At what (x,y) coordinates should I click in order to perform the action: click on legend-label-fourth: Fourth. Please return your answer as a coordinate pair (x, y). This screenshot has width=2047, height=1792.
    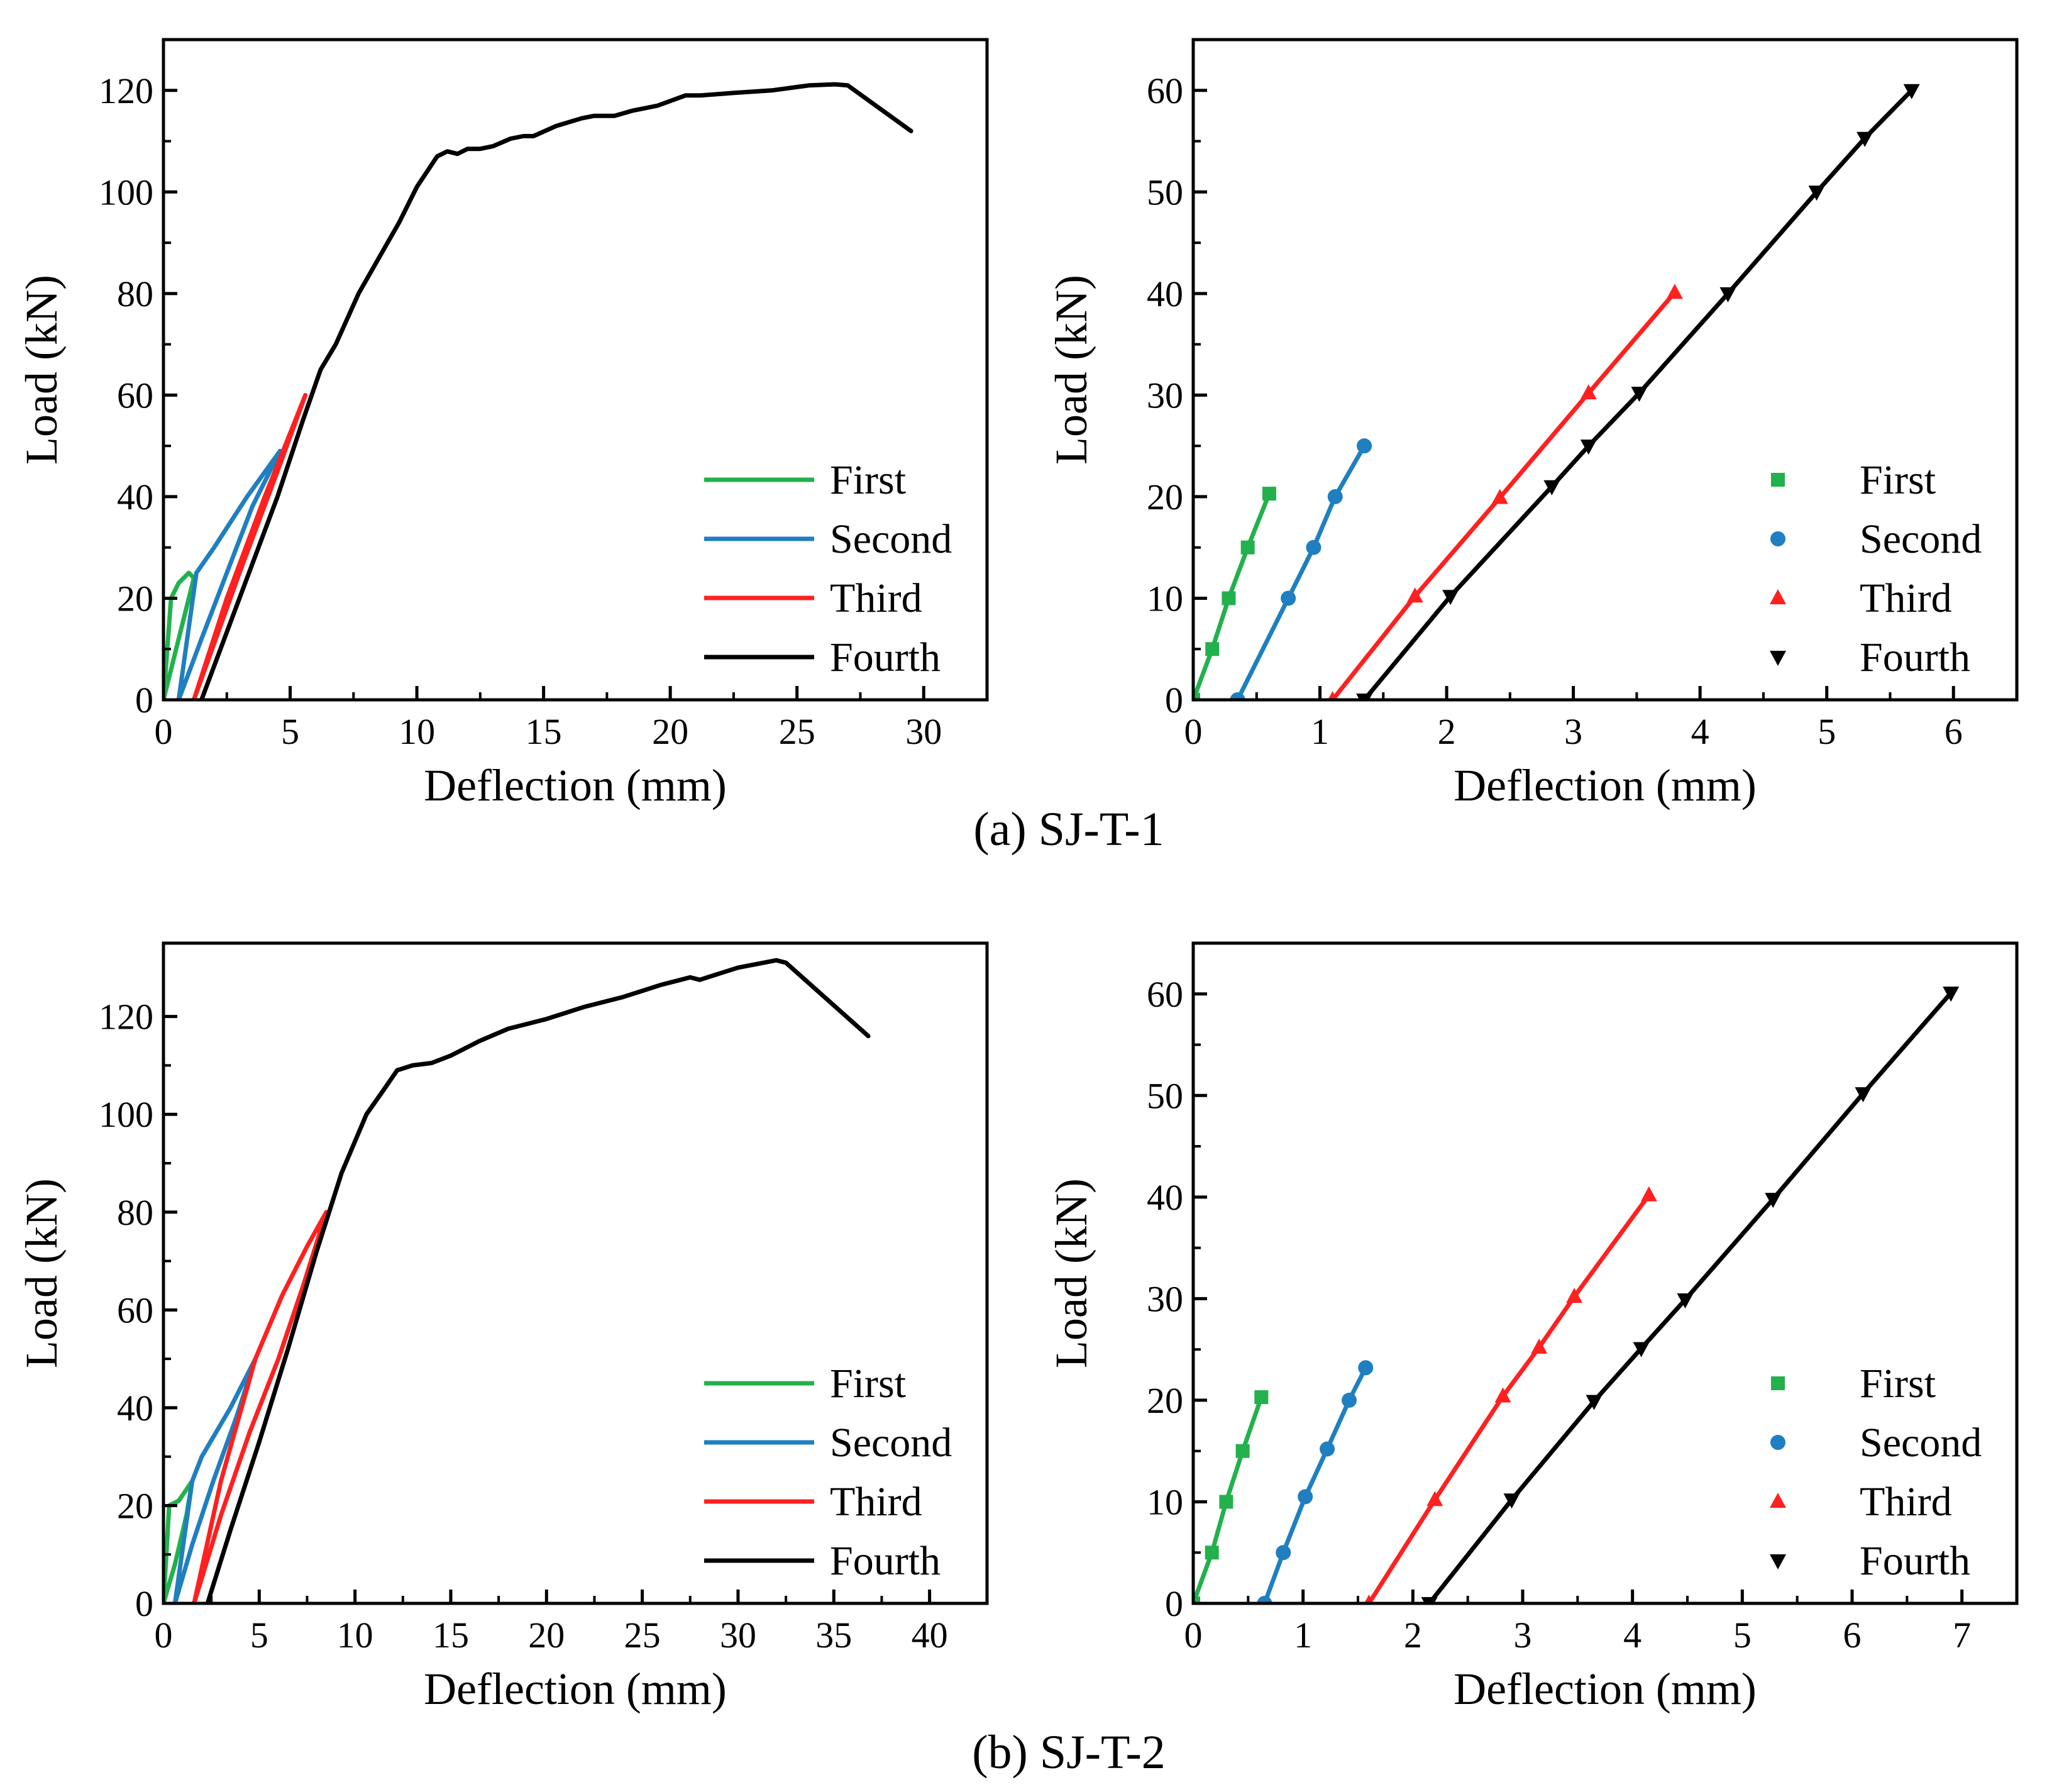
    Looking at the image, I should click on (885, 657).